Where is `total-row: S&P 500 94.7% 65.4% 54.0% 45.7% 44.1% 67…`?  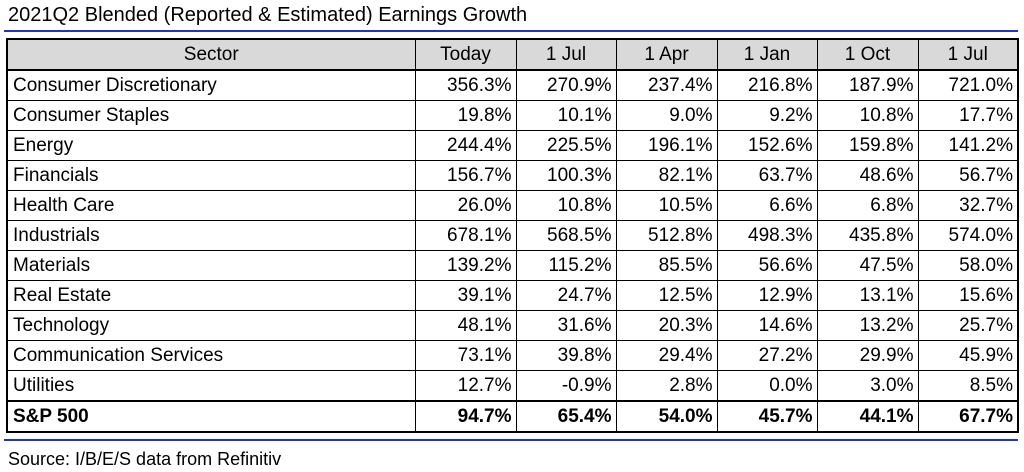
total-row: S&P 500 94.7% 65.4% 54.0% 45.7% 44.1% 67… is located at coordinates (512, 416).